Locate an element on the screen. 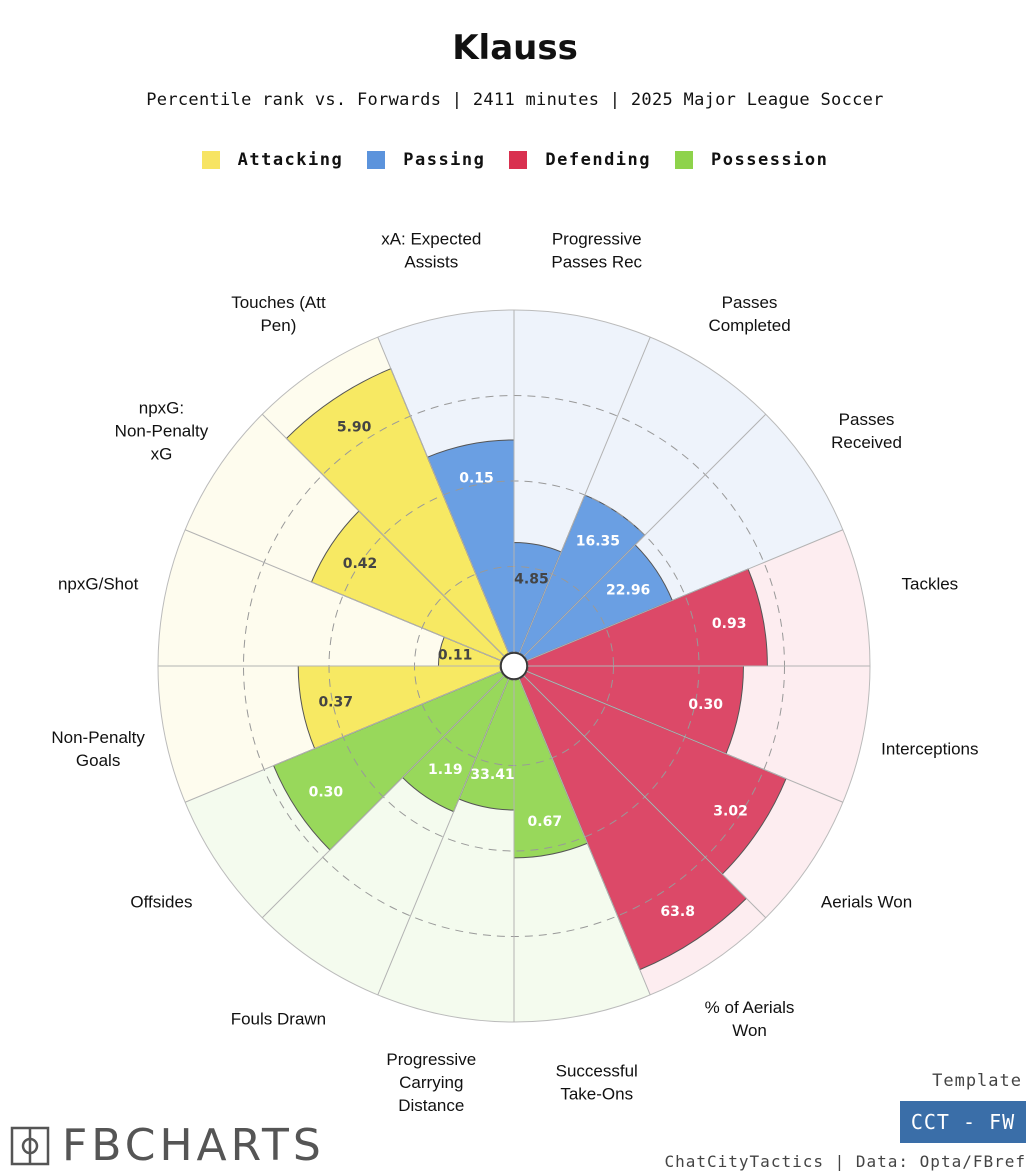 The height and width of the screenshot is (1173, 1030). value-label-text: 4.85 is located at coordinates (531, 579).